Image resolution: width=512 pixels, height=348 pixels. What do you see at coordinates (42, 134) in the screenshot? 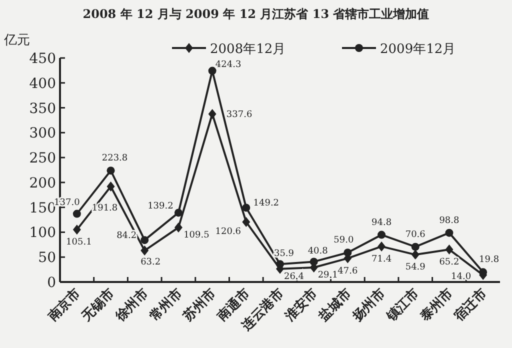
I see `y-tick-label: 300` at bounding box center [42, 134].